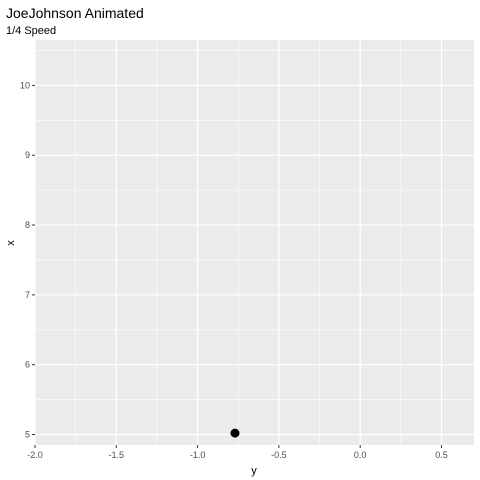 This screenshot has width=480, height=480. Describe the element at coordinates (254, 471) in the screenshot. I see `x-axis-title: y` at that location.